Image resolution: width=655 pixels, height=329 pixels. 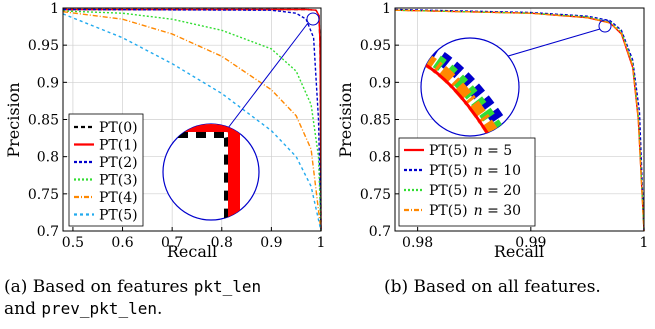 I want to click on caption-a-feature-1: pkt_len, so click(x=227, y=286).